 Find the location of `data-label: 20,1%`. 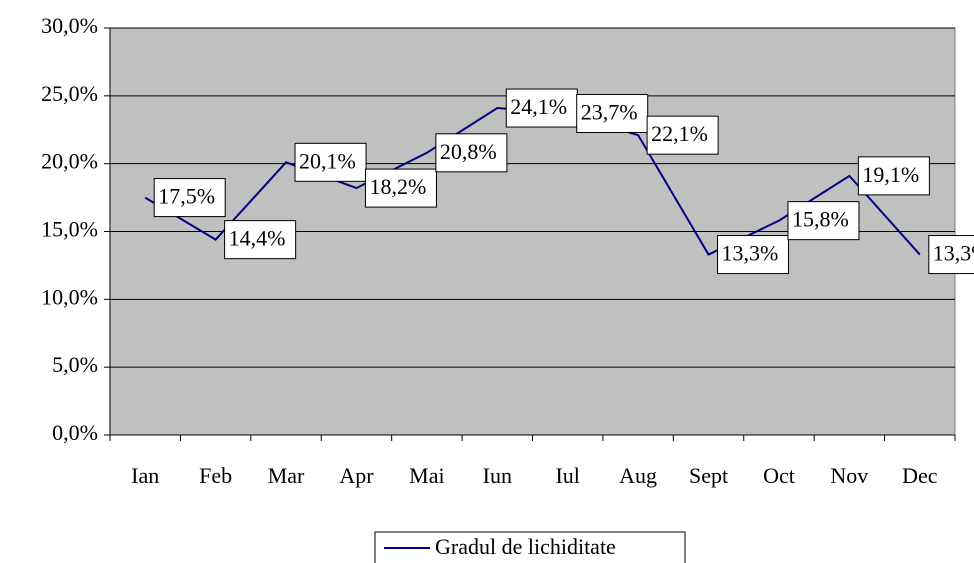

data-label: 20,1% is located at coordinates (327, 160).